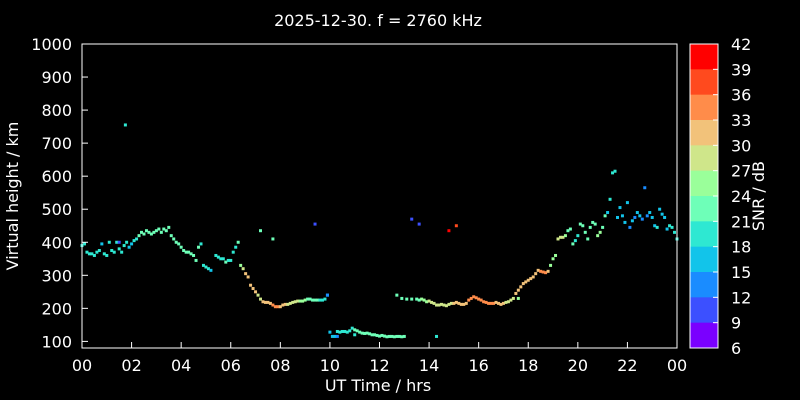 The height and width of the screenshot is (400, 800). I want to click on y-tick-label: 300, so click(56, 275).